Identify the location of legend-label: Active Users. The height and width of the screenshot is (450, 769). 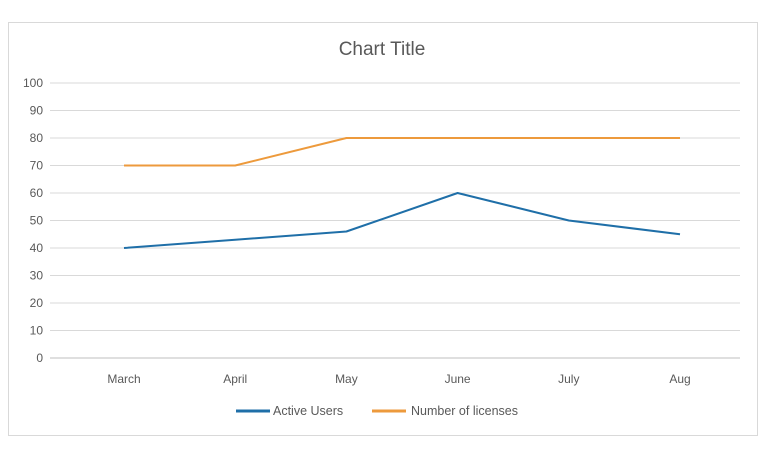
(308, 411).